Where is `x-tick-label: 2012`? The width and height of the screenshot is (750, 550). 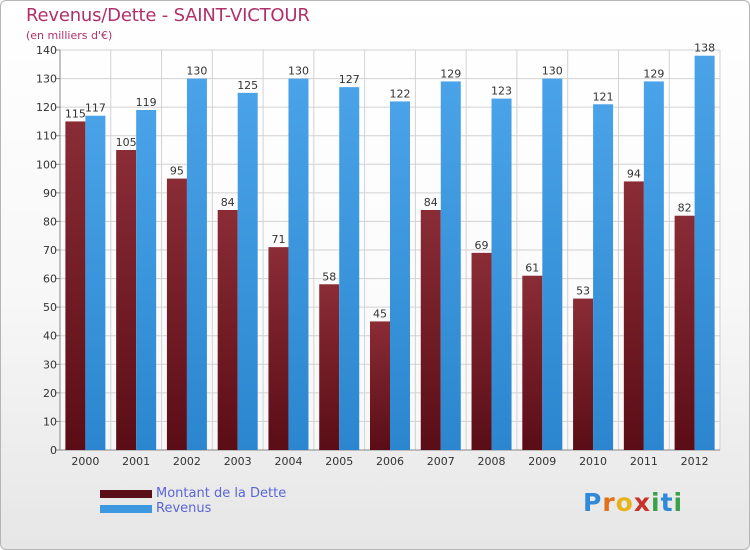 x-tick-label: 2012 is located at coordinates (695, 461).